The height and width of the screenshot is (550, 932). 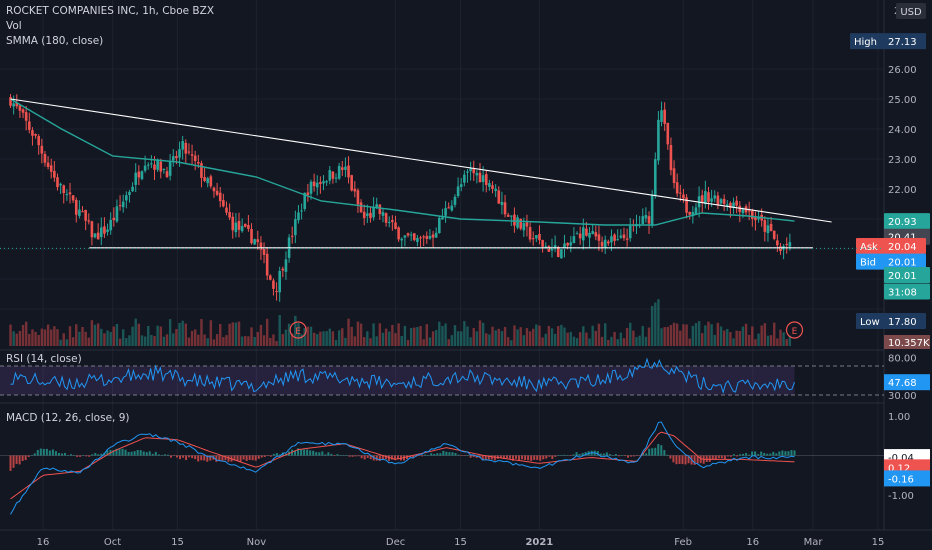 I want to click on price-label-value: 27.13, so click(x=902, y=42).